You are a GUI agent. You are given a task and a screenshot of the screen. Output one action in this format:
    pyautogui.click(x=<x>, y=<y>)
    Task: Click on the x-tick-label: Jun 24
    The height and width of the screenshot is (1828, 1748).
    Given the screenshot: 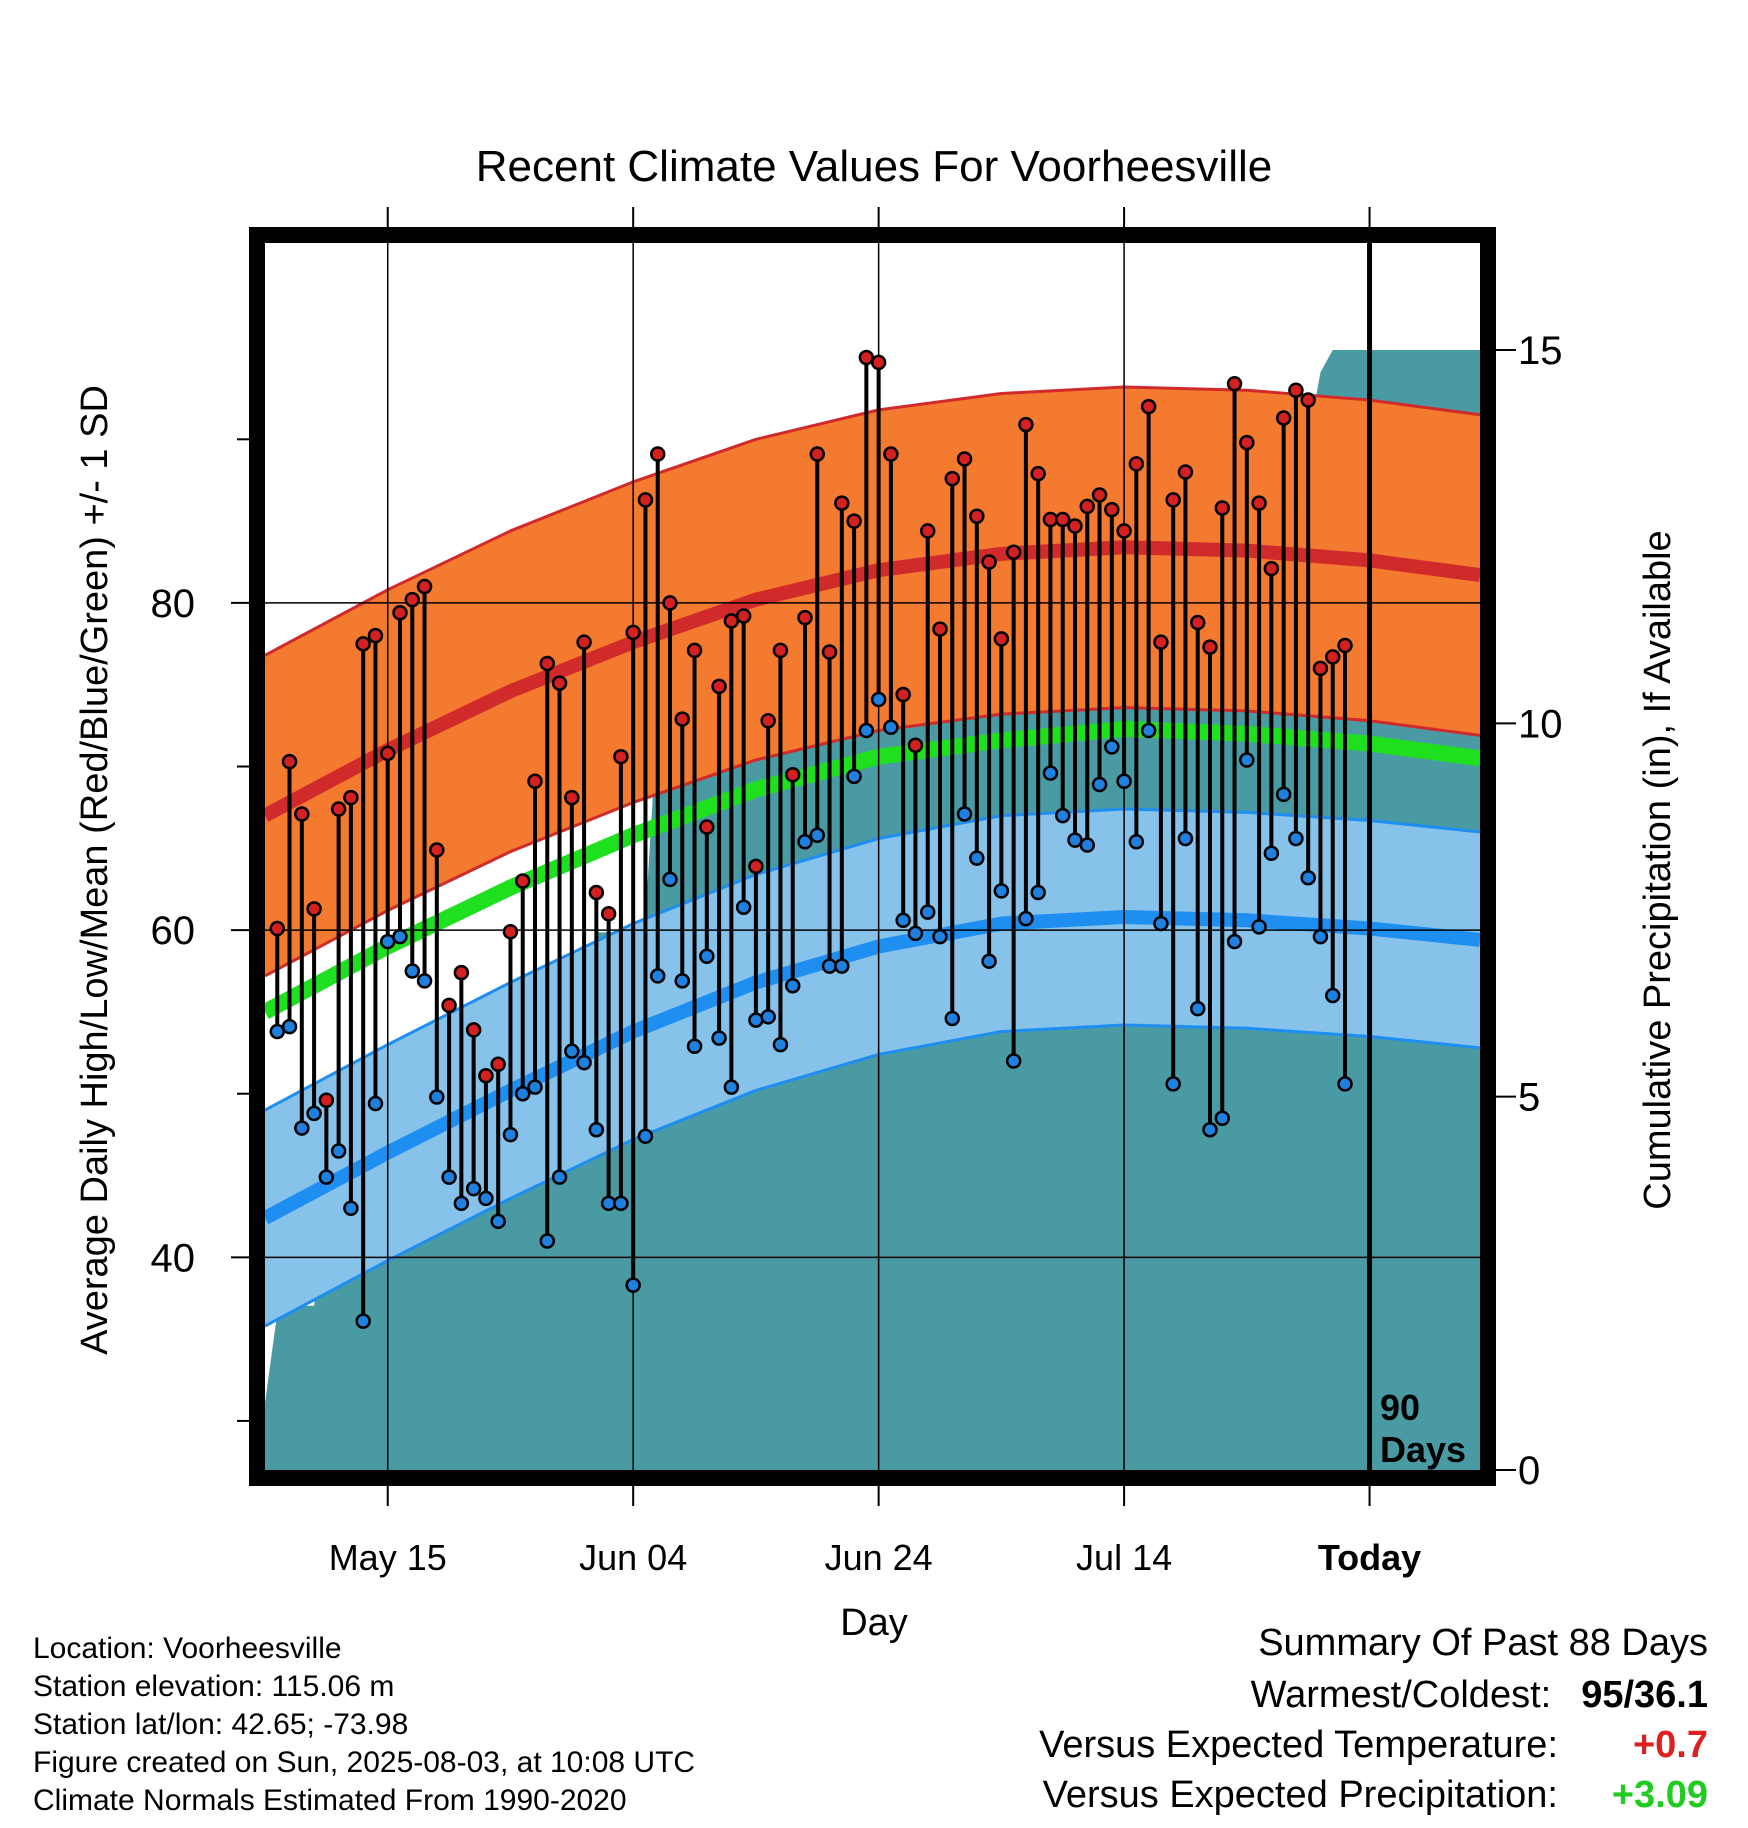 What is the action you would take?
    pyautogui.click(x=879, y=1557)
    